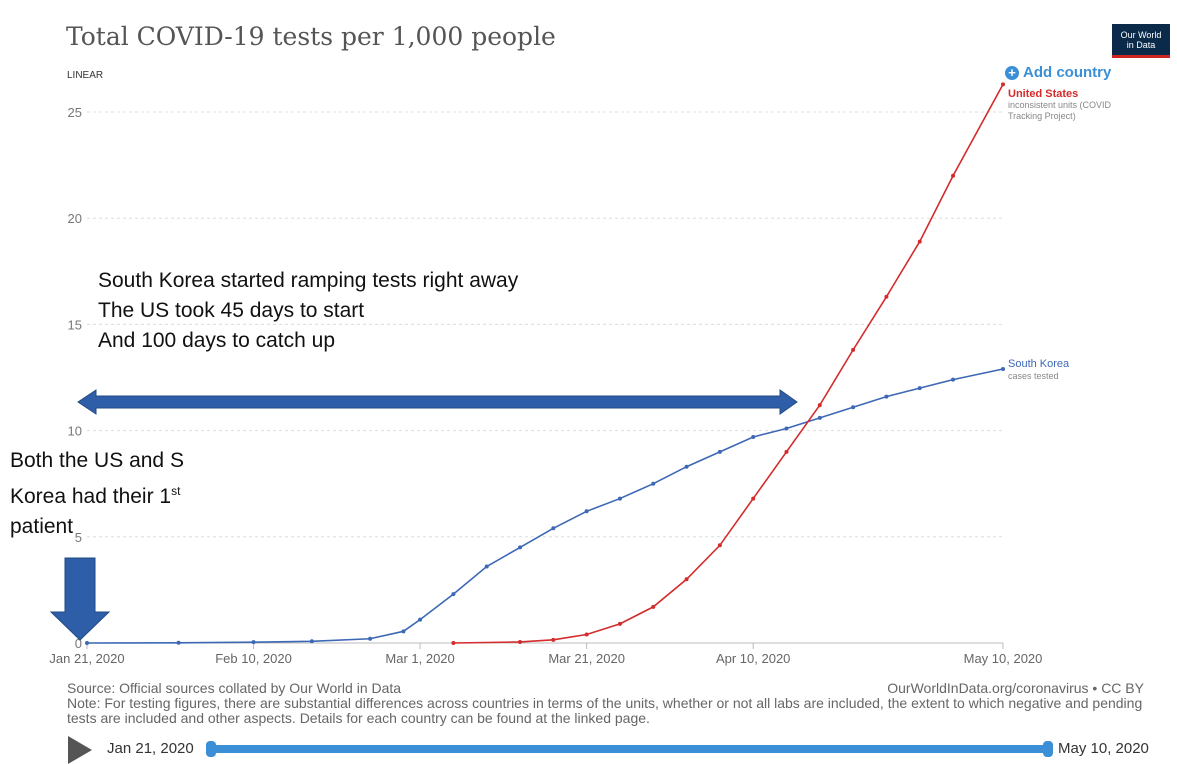  Describe the element at coordinates (75, 218) in the screenshot. I see `y-tick-label: 20` at that location.